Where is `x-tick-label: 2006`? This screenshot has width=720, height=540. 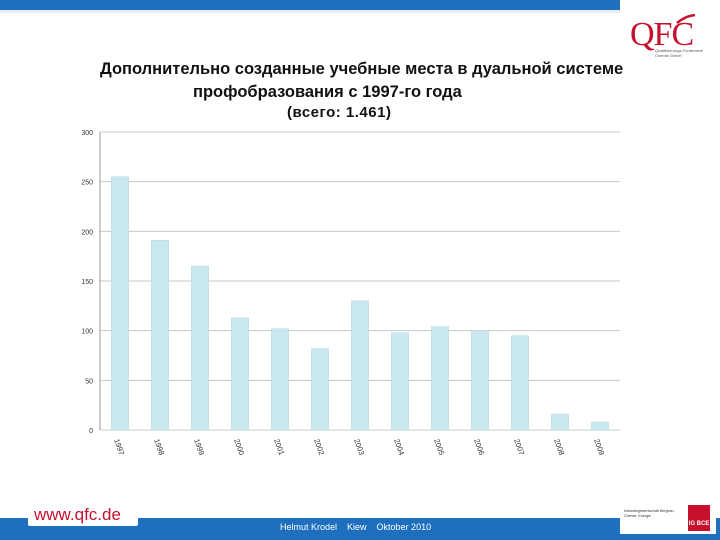 x-tick-label: 2006 is located at coordinates (479, 447).